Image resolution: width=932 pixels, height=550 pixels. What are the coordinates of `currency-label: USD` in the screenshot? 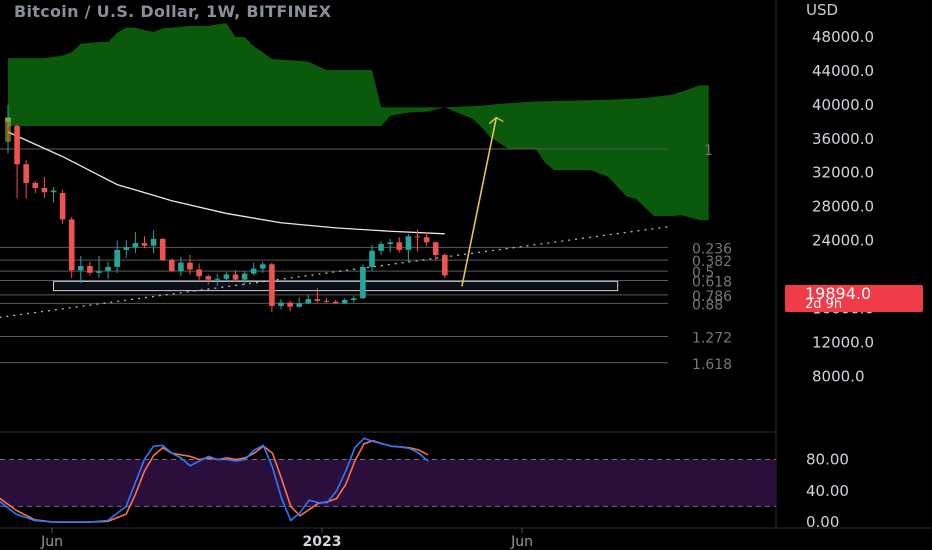 It's located at (822, 10).